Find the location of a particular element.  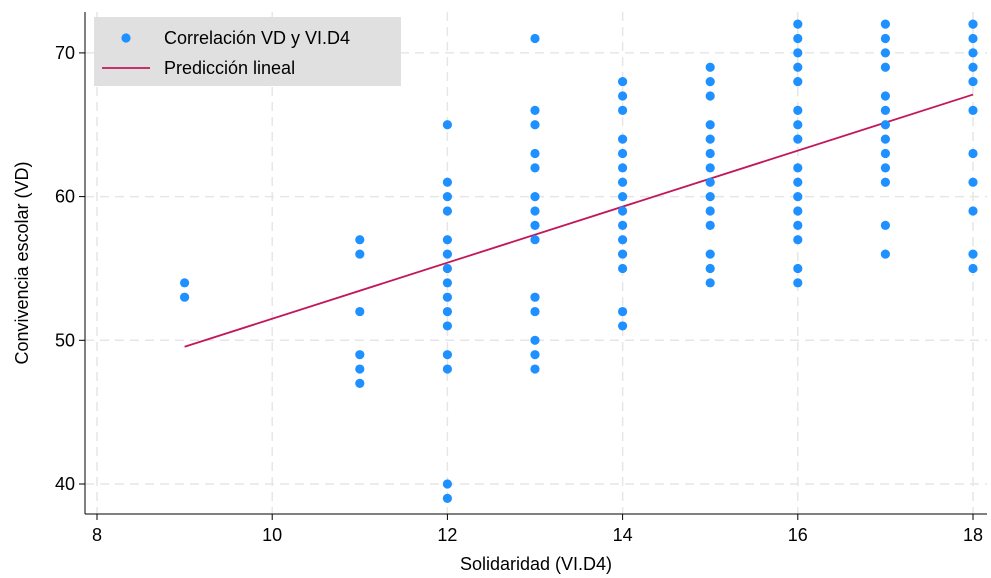

y-tick-label: 70 is located at coordinates (65, 53).